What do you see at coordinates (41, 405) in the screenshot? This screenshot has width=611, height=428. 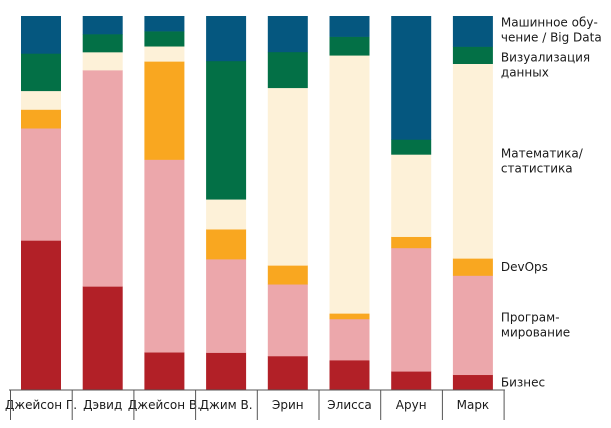 I see `category-label: Джейсон Г.` at bounding box center [41, 405].